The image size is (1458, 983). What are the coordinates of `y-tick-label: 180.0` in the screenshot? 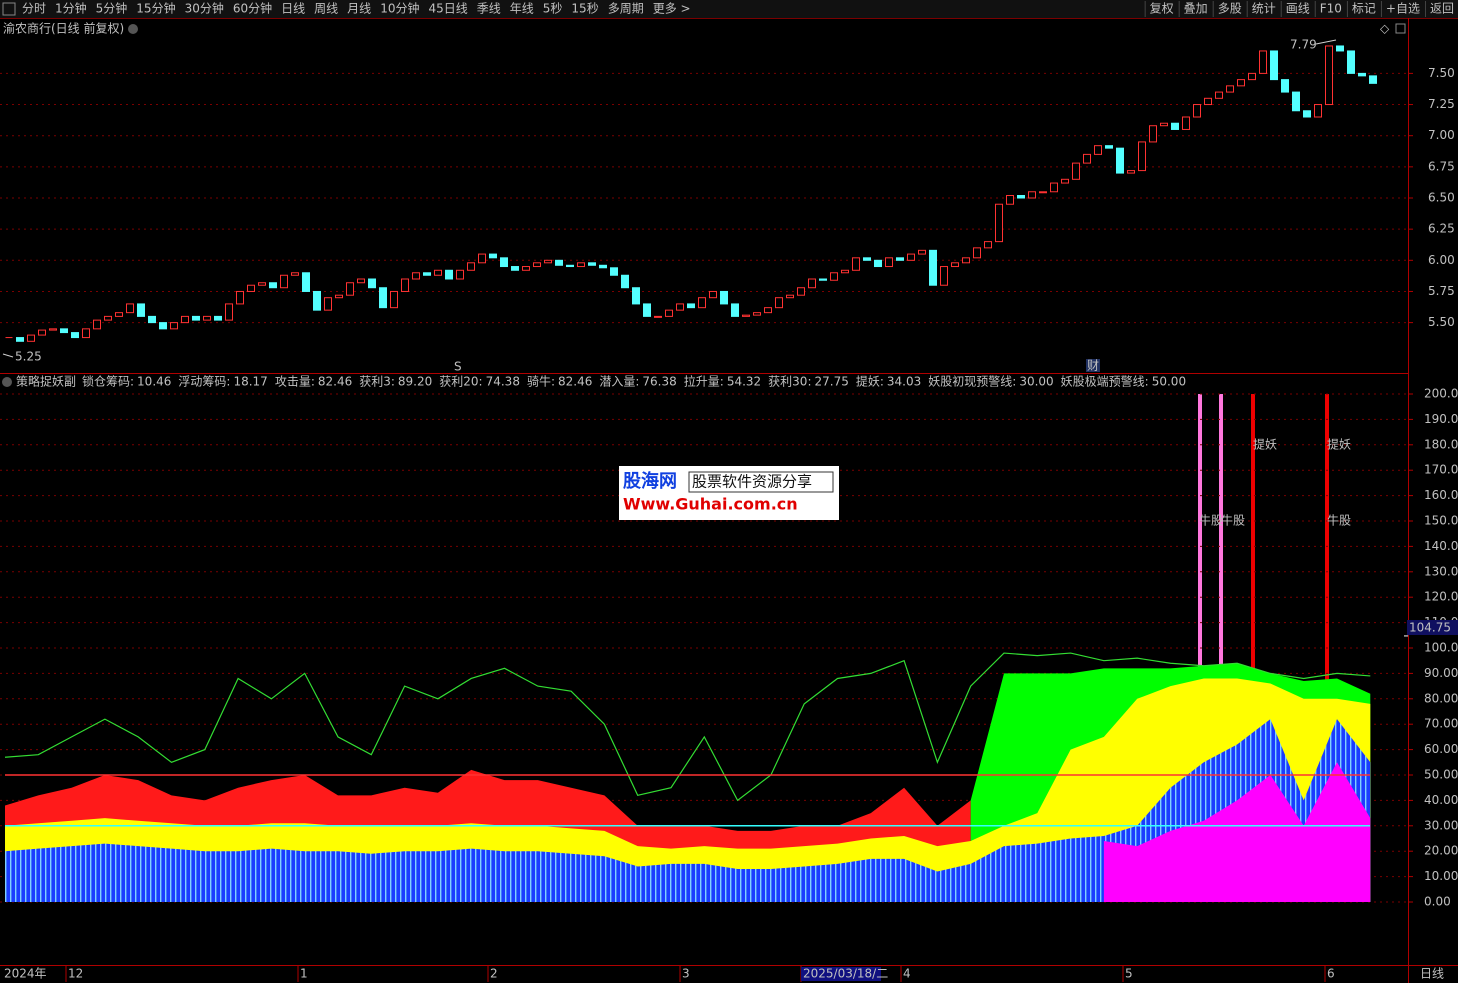 It's located at (1441, 444).